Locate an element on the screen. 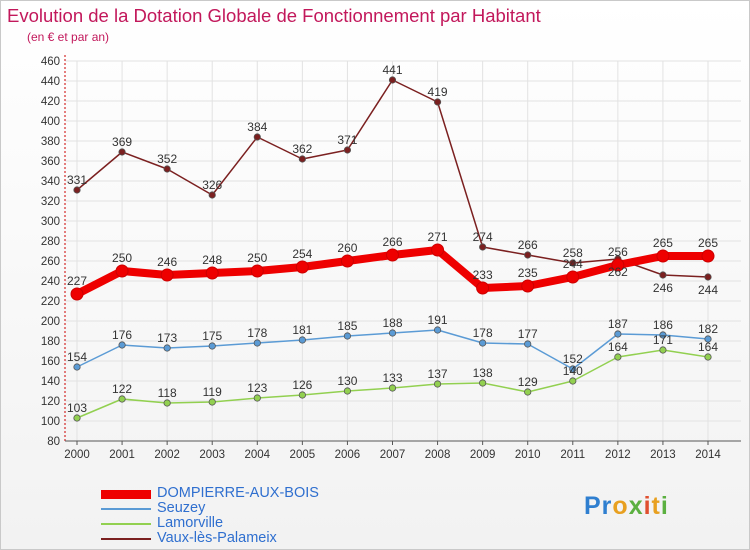  x-tick-label: 2005 is located at coordinates (303, 455).